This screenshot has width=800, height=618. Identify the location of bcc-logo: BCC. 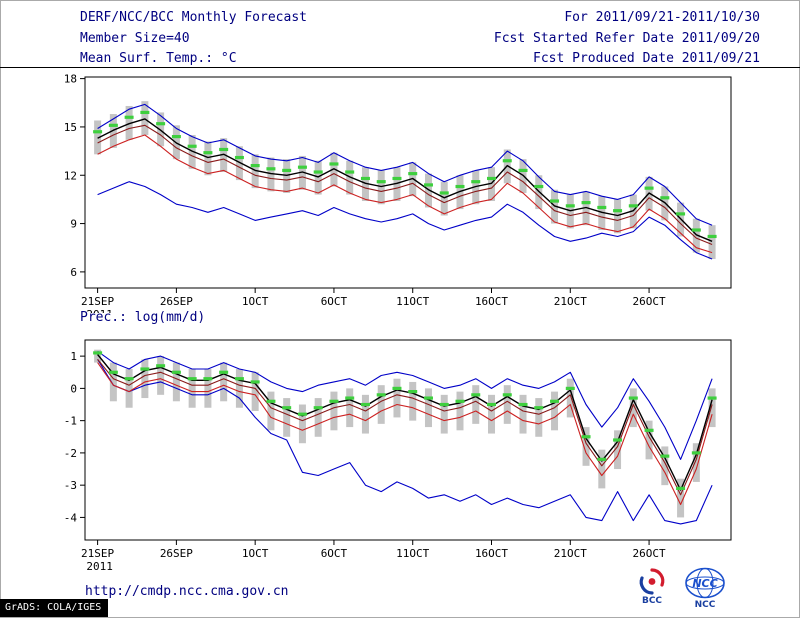
(652, 586).